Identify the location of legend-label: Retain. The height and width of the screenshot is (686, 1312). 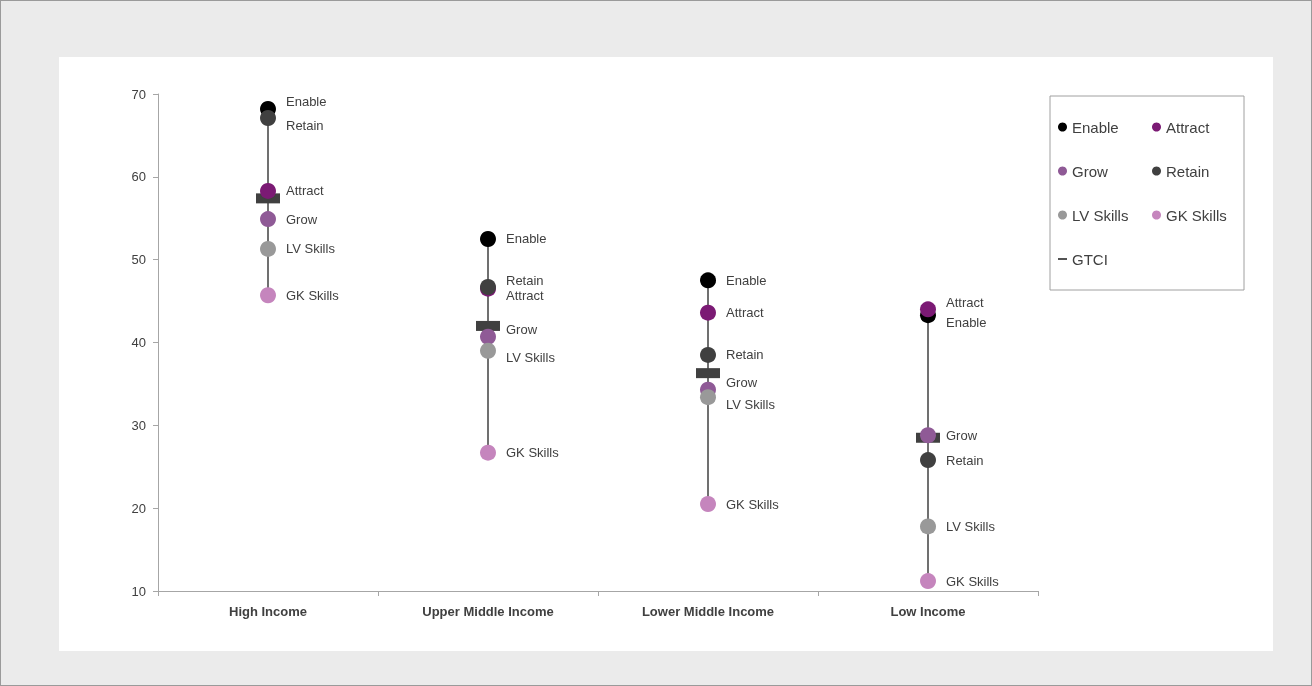
(1188, 171).